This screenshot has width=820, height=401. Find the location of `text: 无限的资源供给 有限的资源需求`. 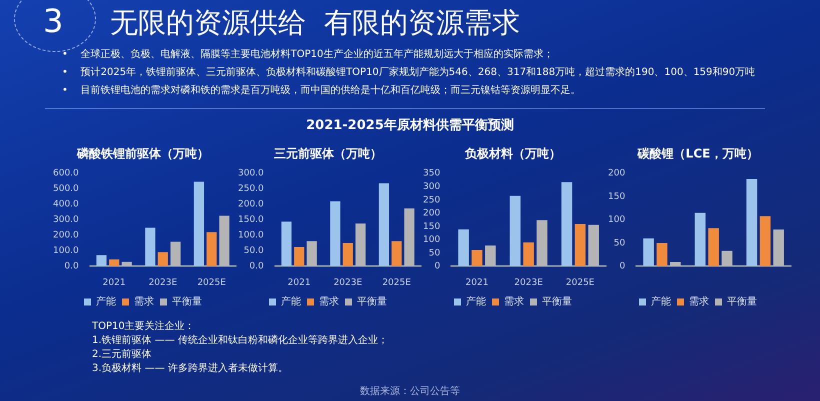

text: 无限的资源供给 有限的资源需求 is located at coordinates (315, 23).